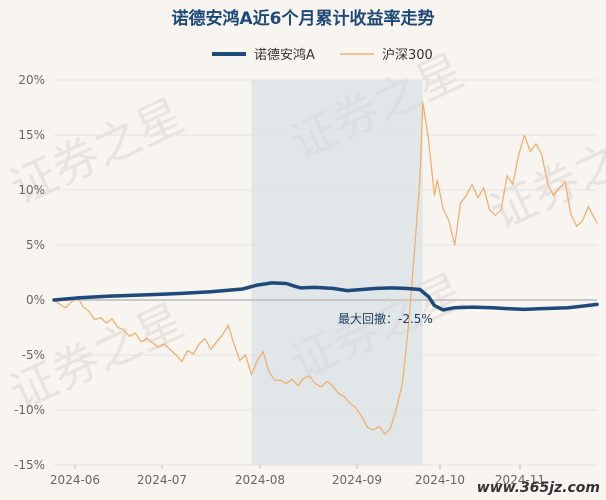 The image size is (606, 500). I want to click on chart-title: 诺德安鸿A近6个月累计收益率走势, so click(303, 18).